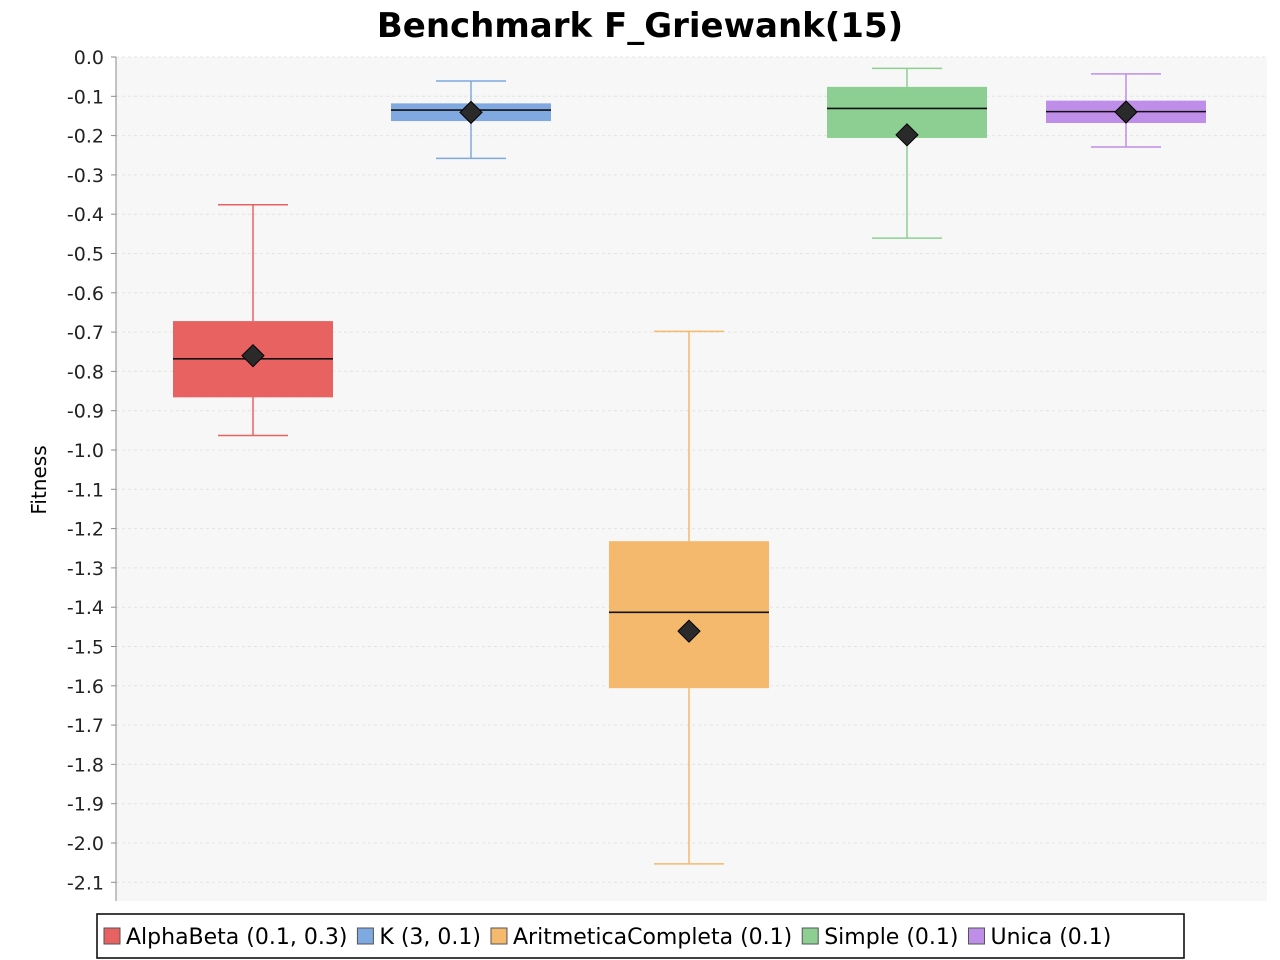  I want to click on legend-frame, so click(640, 936).